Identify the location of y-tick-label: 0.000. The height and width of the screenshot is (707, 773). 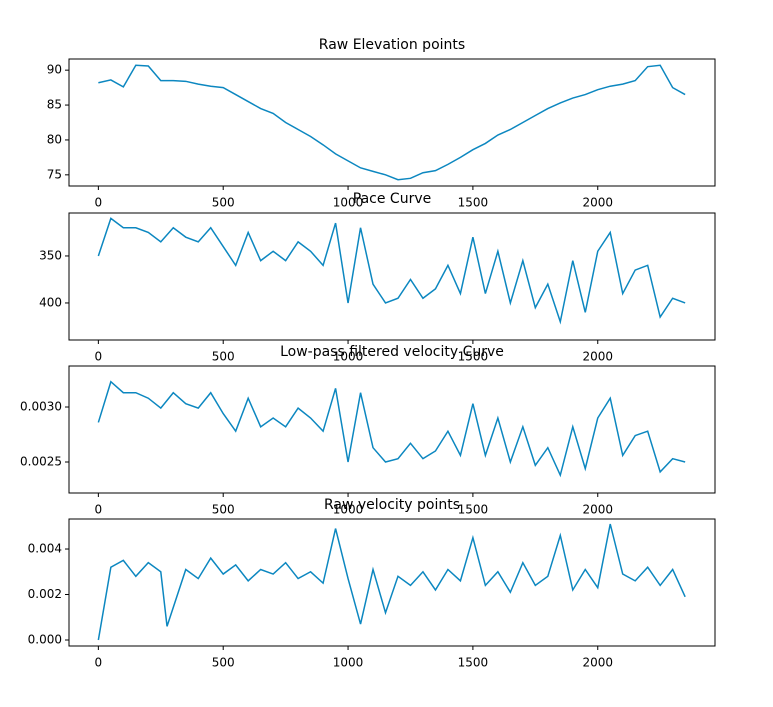
(45, 639).